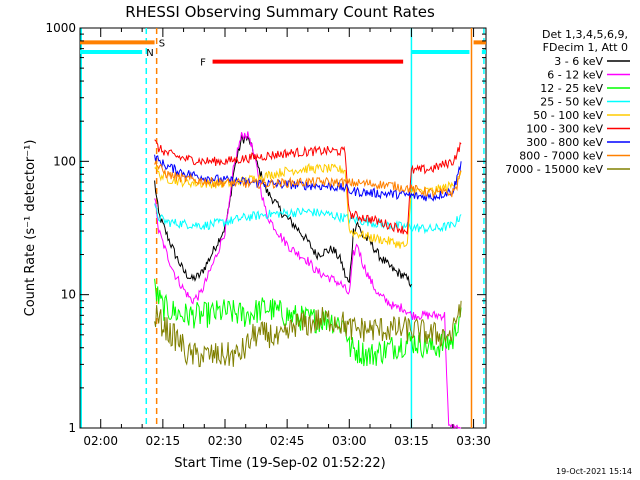  Describe the element at coordinates (287, 441) in the screenshot. I see `x-tick-label: 02:45` at that location.